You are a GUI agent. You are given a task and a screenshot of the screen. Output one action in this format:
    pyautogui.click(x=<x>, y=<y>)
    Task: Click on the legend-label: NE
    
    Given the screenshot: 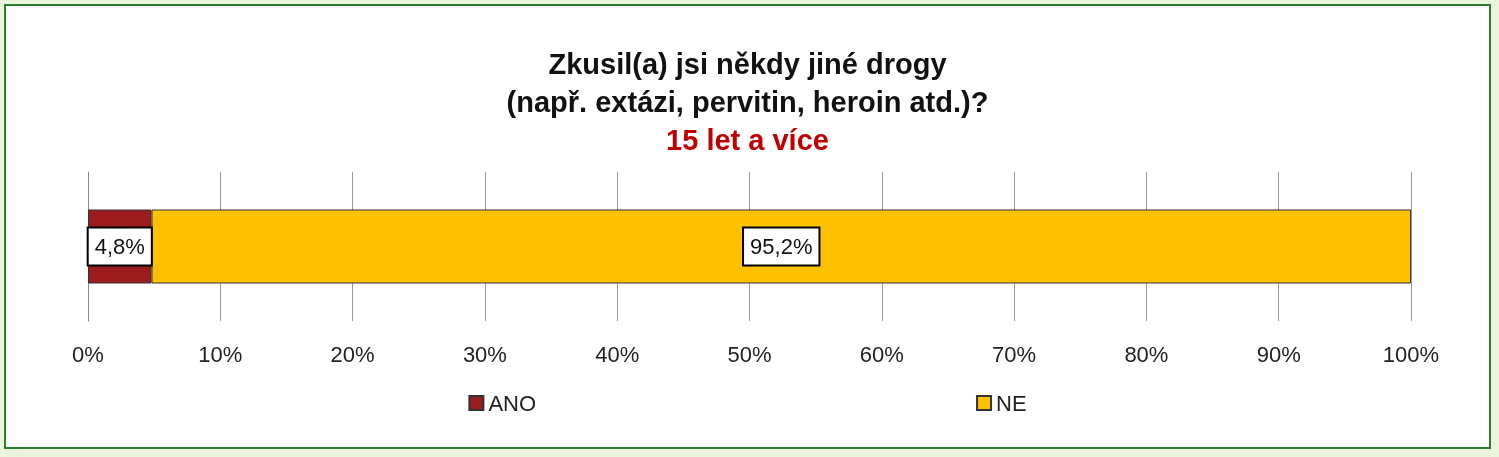 What is the action you would take?
    pyautogui.click(x=1011, y=403)
    